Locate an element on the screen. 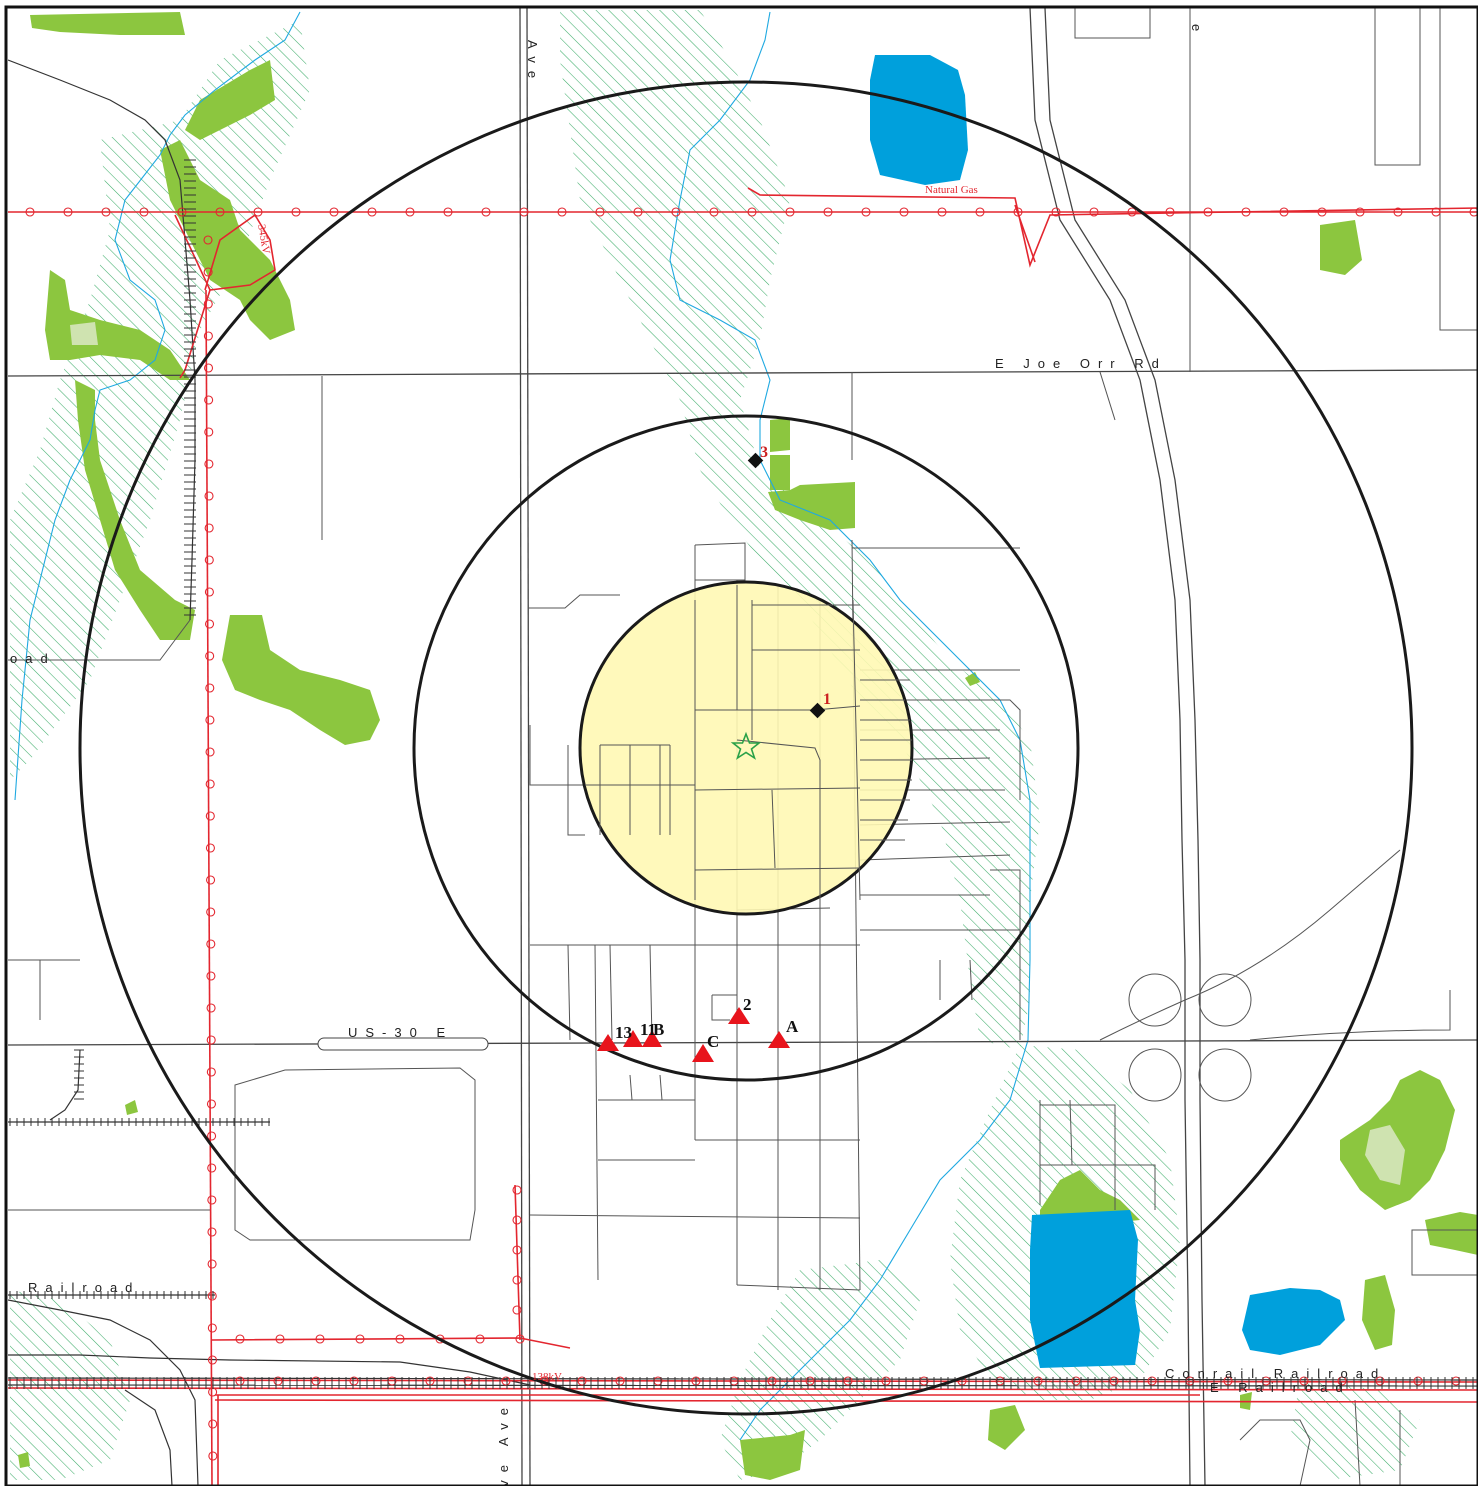 This screenshot has width=1478, height=1486. road-label-left-road: oad is located at coordinates (33, 658).